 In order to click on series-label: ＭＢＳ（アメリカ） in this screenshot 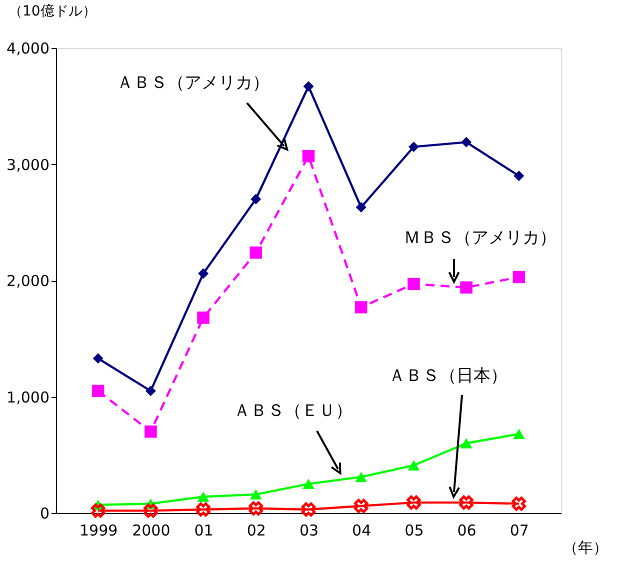, I will do `click(480, 238)`.